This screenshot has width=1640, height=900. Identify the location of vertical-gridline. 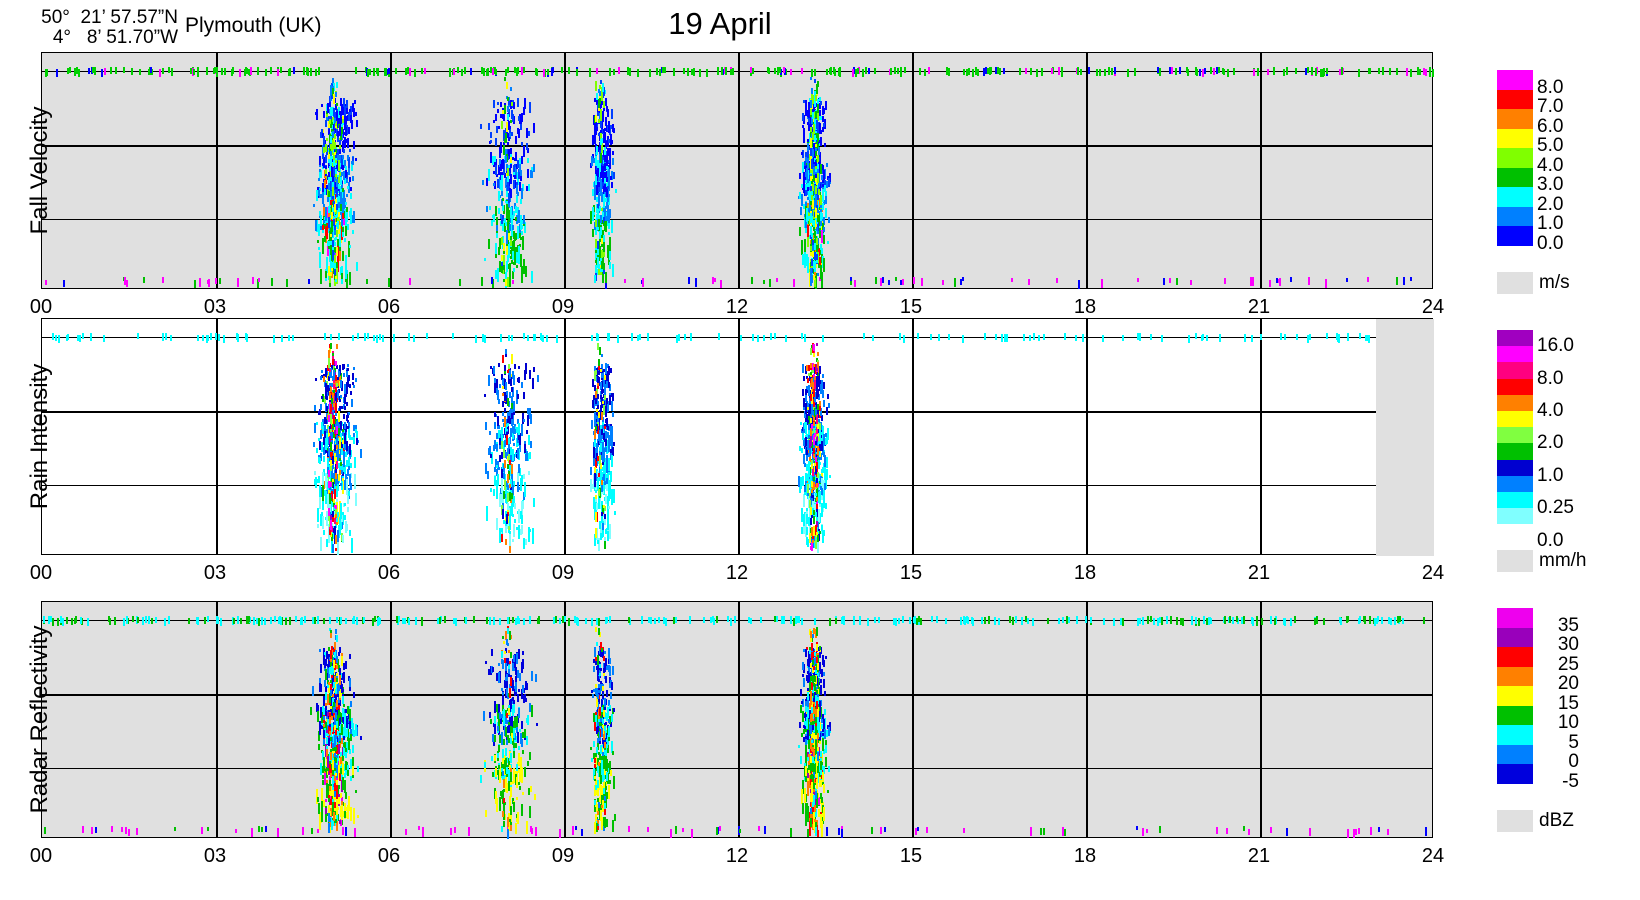
(565, 170).